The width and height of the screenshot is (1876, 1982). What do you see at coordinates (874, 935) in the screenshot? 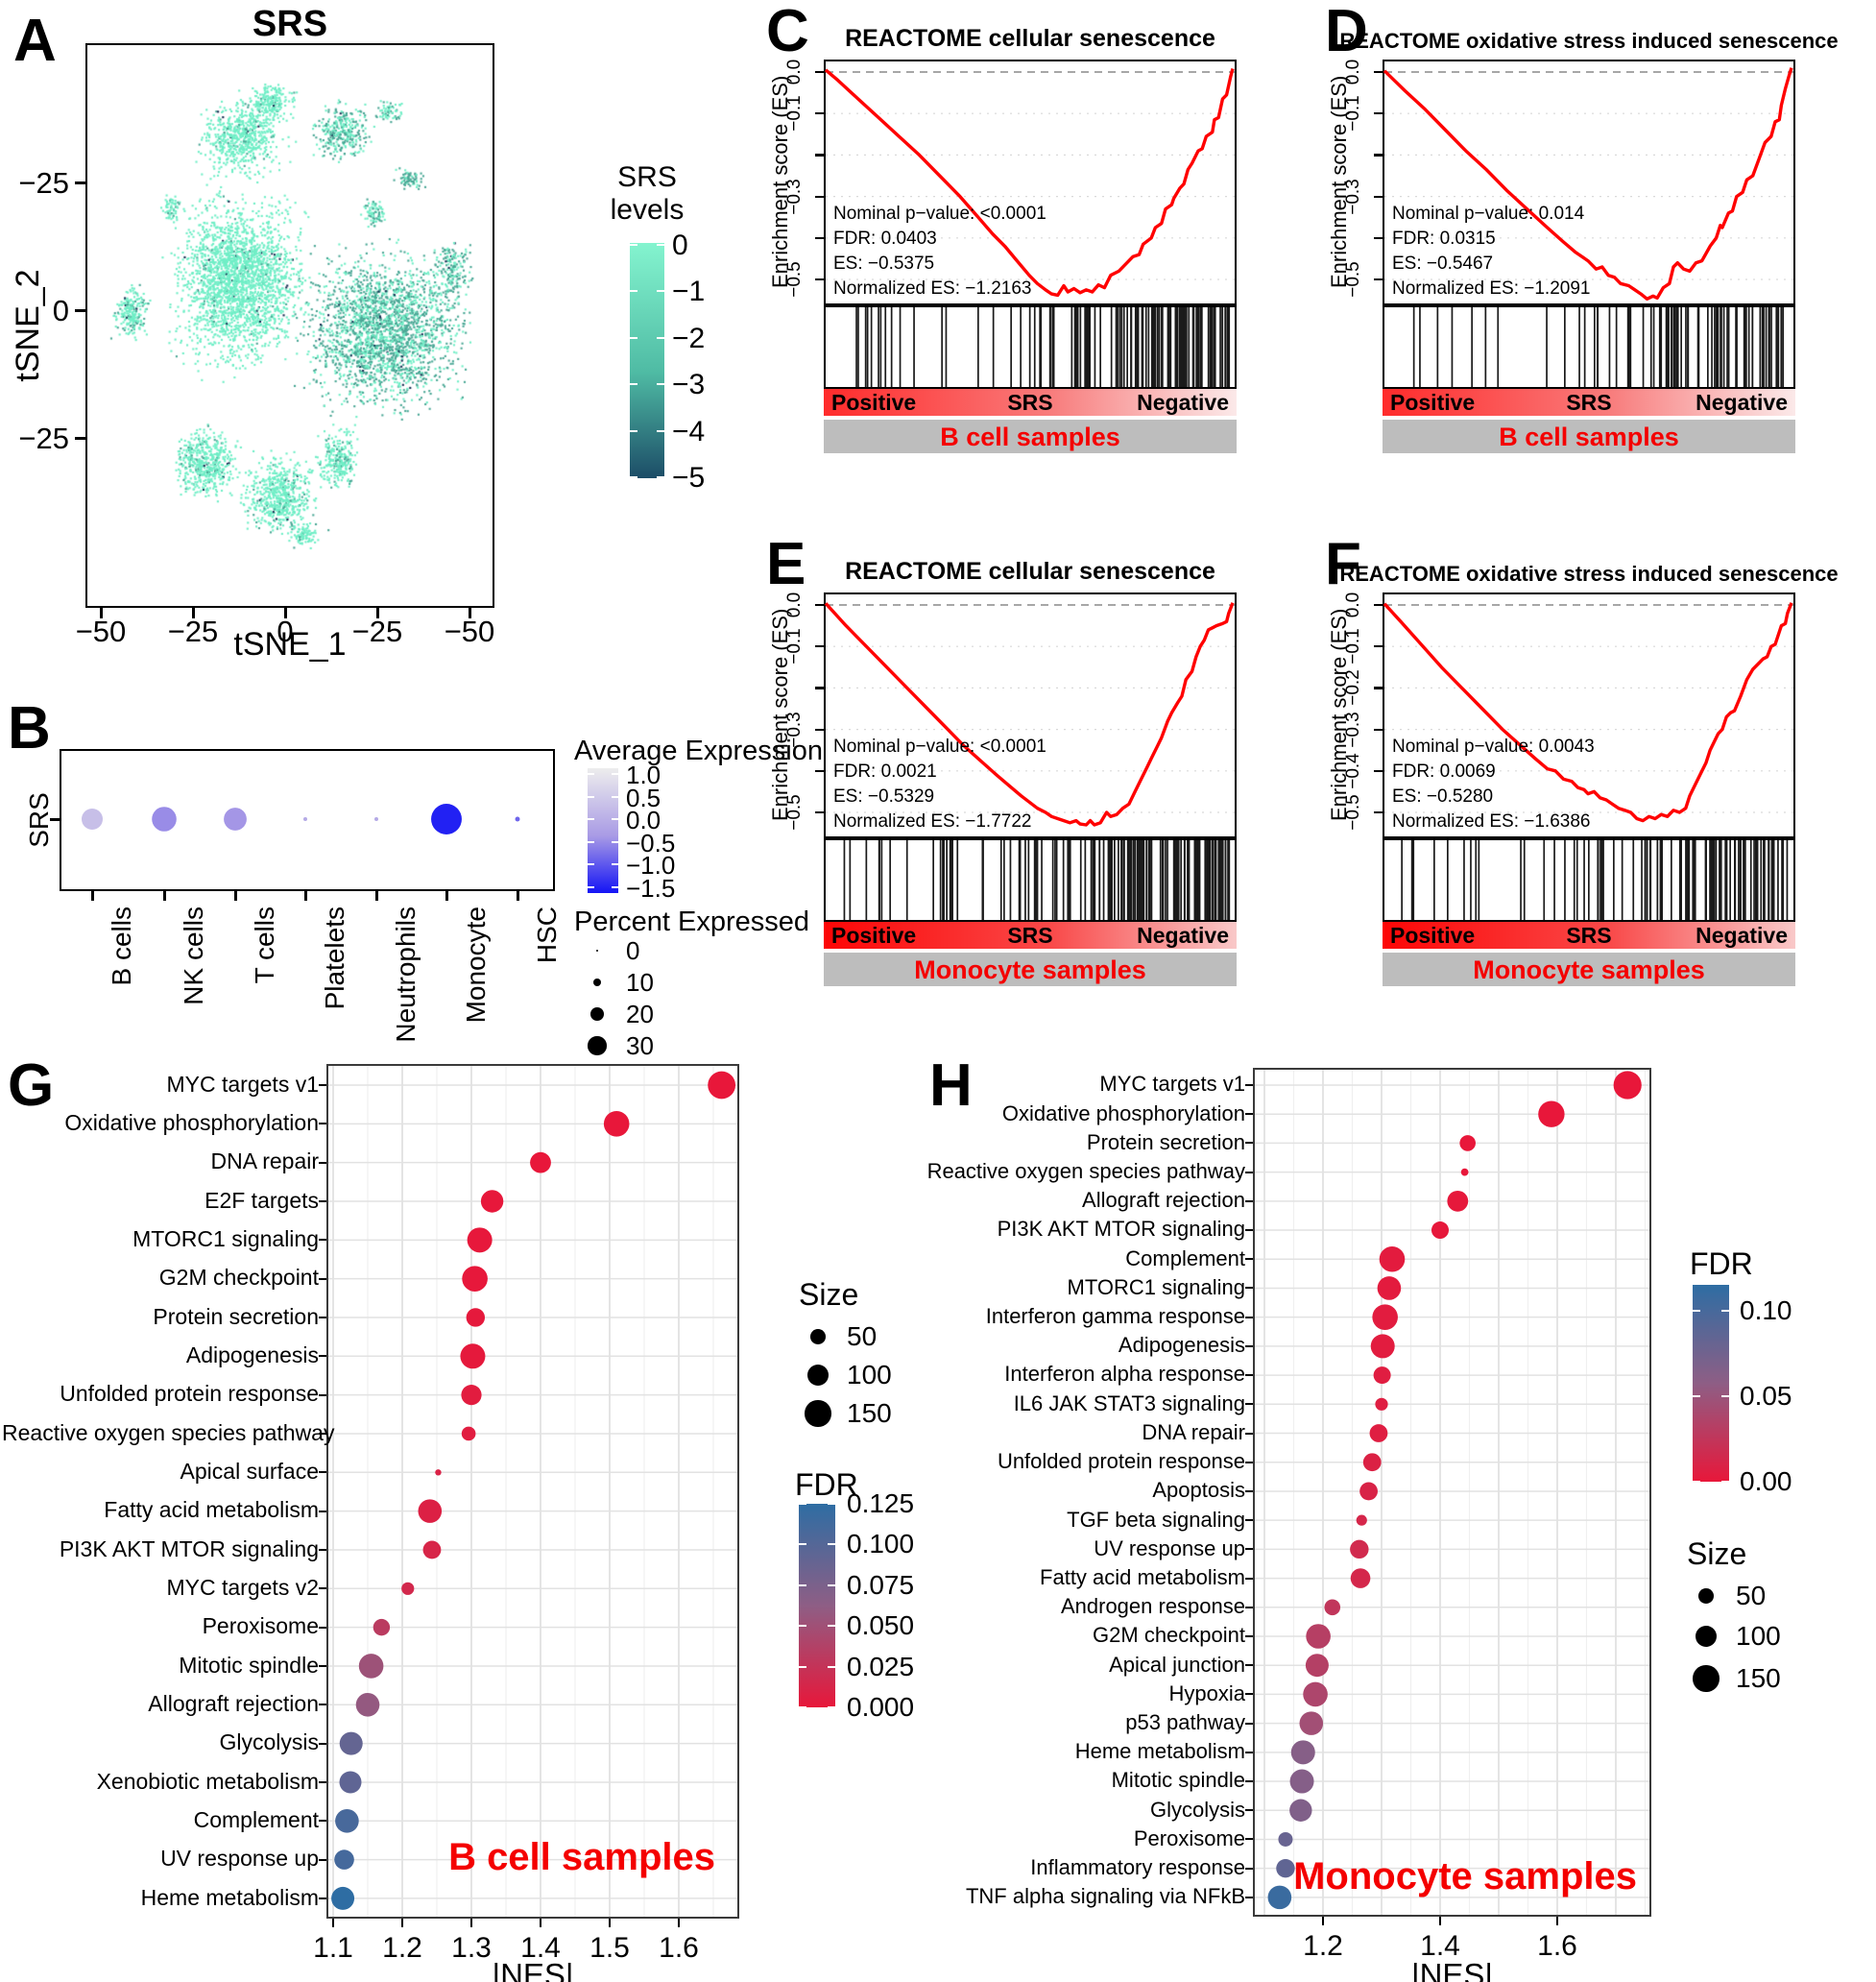
I see `gsea-rank-label-positive: Positive` at bounding box center [874, 935].